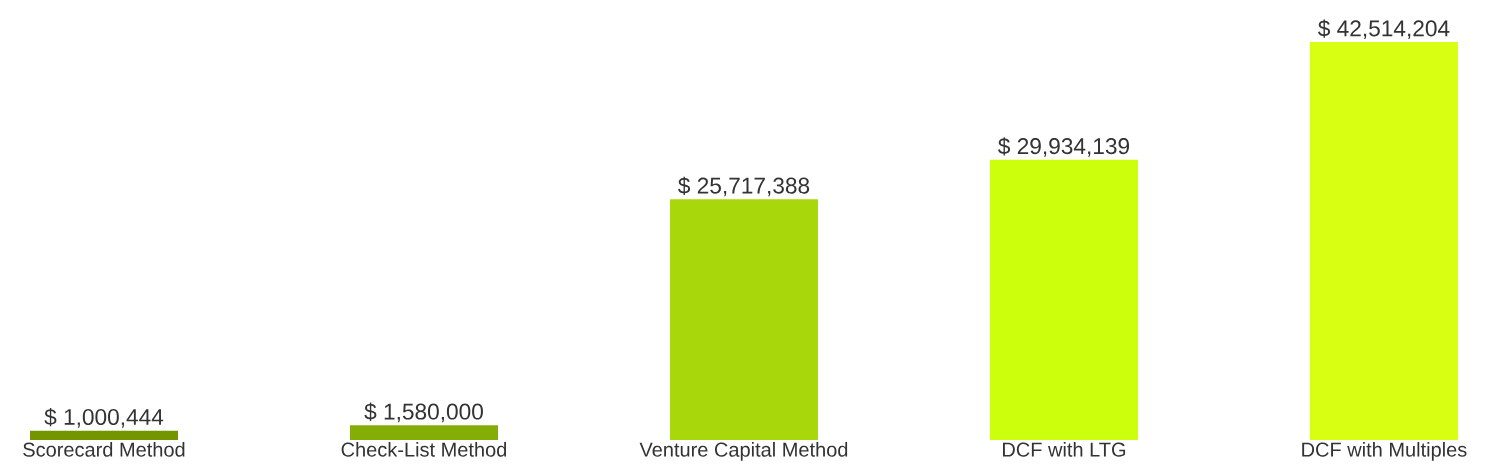 The image size is (1502, 476). What do you see at coordinates (104, 449) in the screenshot?
I see `x-tick-label: Scorecard Method` at bounding box center [104, 449].